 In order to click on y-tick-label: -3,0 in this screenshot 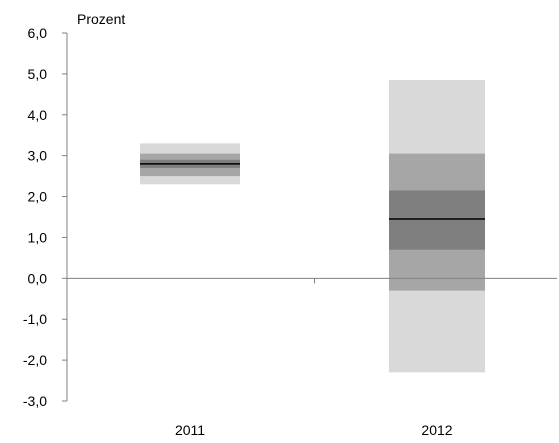, I will do `click(35, 401)`.